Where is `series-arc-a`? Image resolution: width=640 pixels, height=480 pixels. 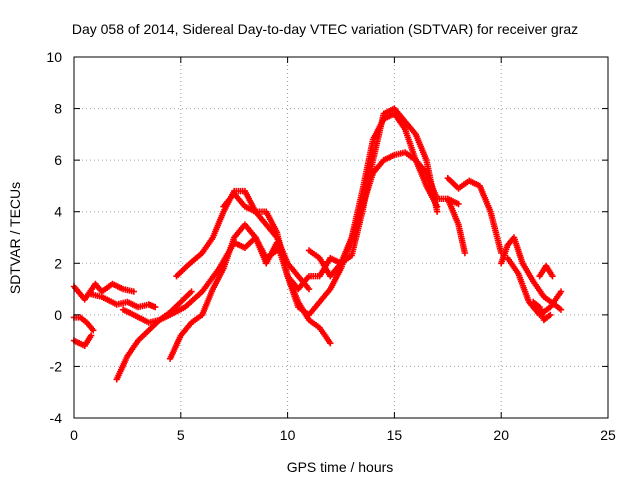 series-arc-a is located at coordinates (103, 291).